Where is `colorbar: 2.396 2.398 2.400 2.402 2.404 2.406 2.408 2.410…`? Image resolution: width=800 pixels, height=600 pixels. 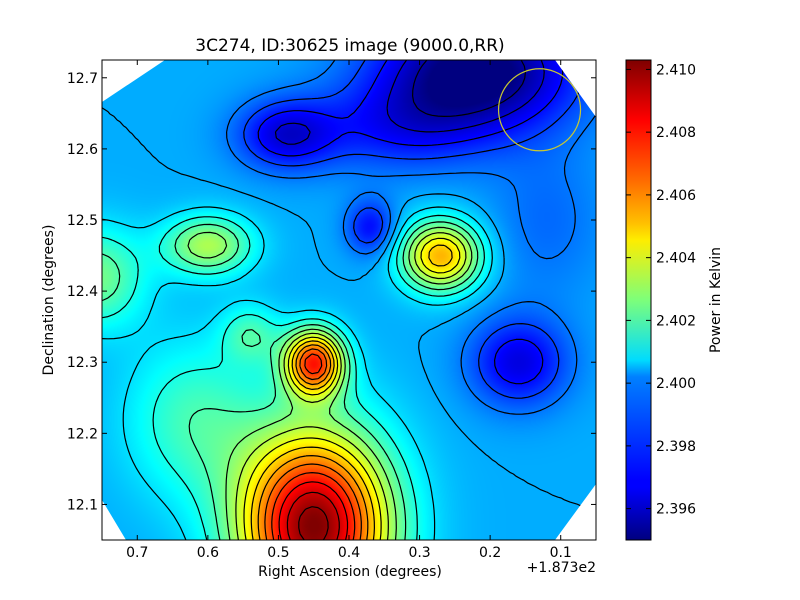
colorbar: 2.396 2.398 2.400 2.402 2.404 2.406 2.408 2.410… is located at coordinates (674, 300).